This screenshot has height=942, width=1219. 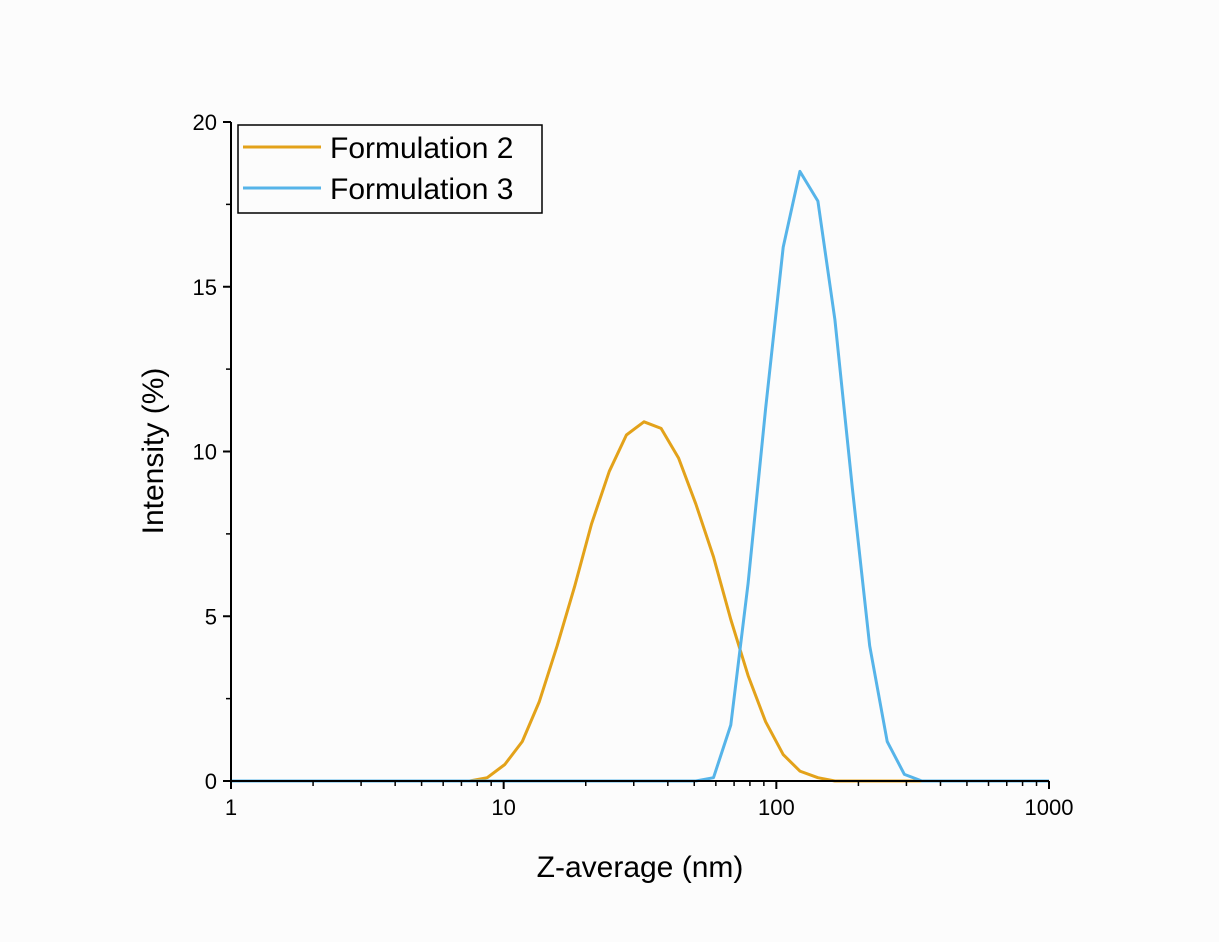 What do you see at coordinates (503, 807) in the screenshot?
I see `x-tick-label: 10` at bounding box center [503, 807].